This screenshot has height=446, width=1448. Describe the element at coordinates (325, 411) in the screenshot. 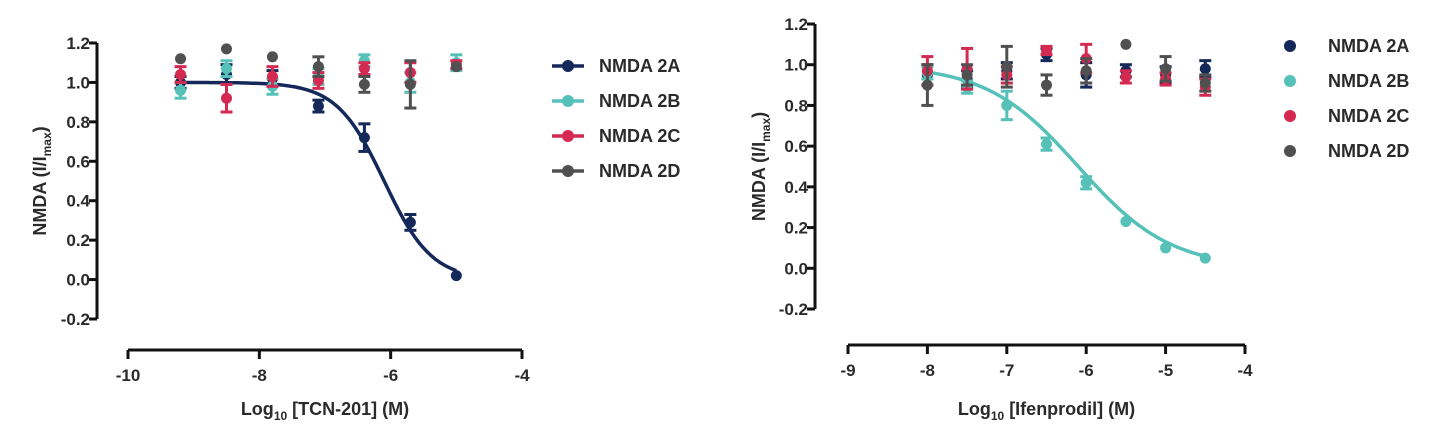

I see `x-axis-title: Log10 [TCN-201] (M)` at that location.